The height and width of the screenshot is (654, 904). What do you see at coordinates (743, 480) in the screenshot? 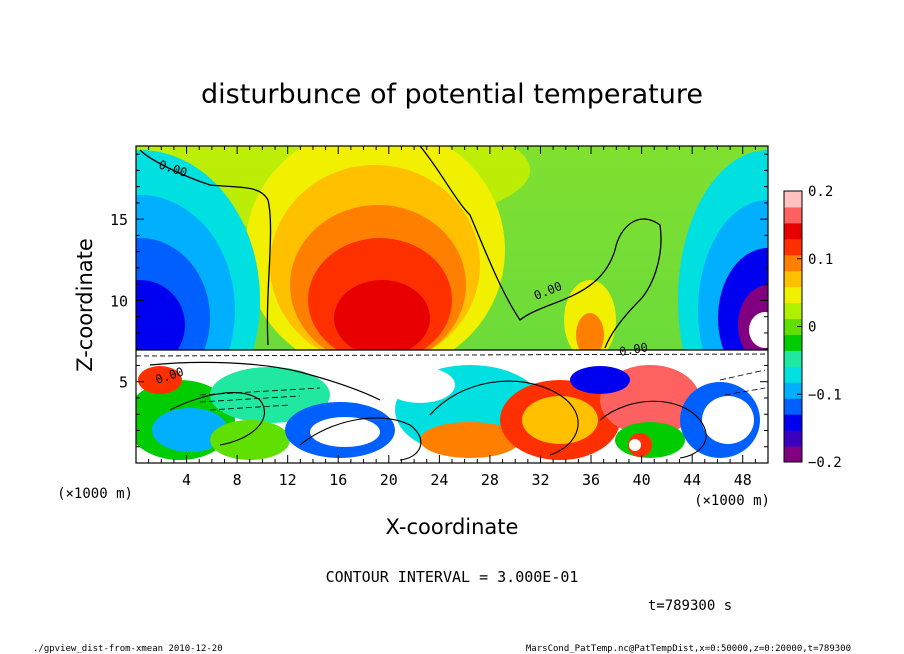
I see `x-tick-label: 48` at bounding box center [743, 480].